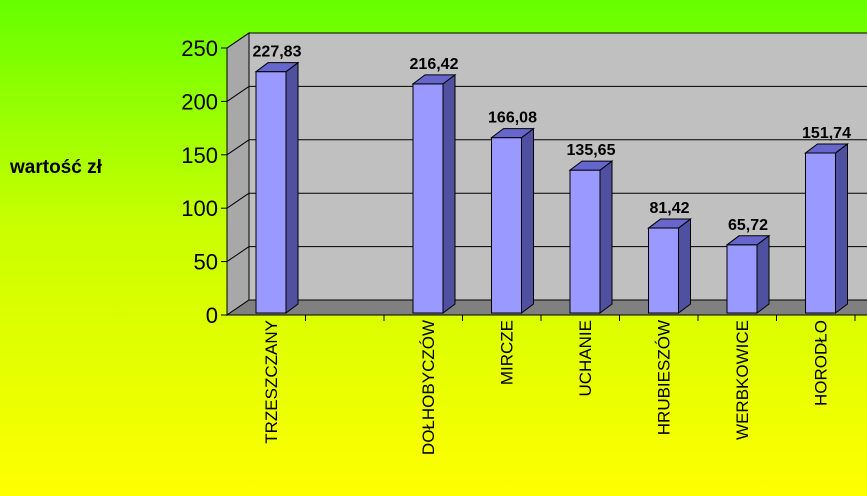 The image size is (867, 496). I want to click on side-wall, so click(238, 174).